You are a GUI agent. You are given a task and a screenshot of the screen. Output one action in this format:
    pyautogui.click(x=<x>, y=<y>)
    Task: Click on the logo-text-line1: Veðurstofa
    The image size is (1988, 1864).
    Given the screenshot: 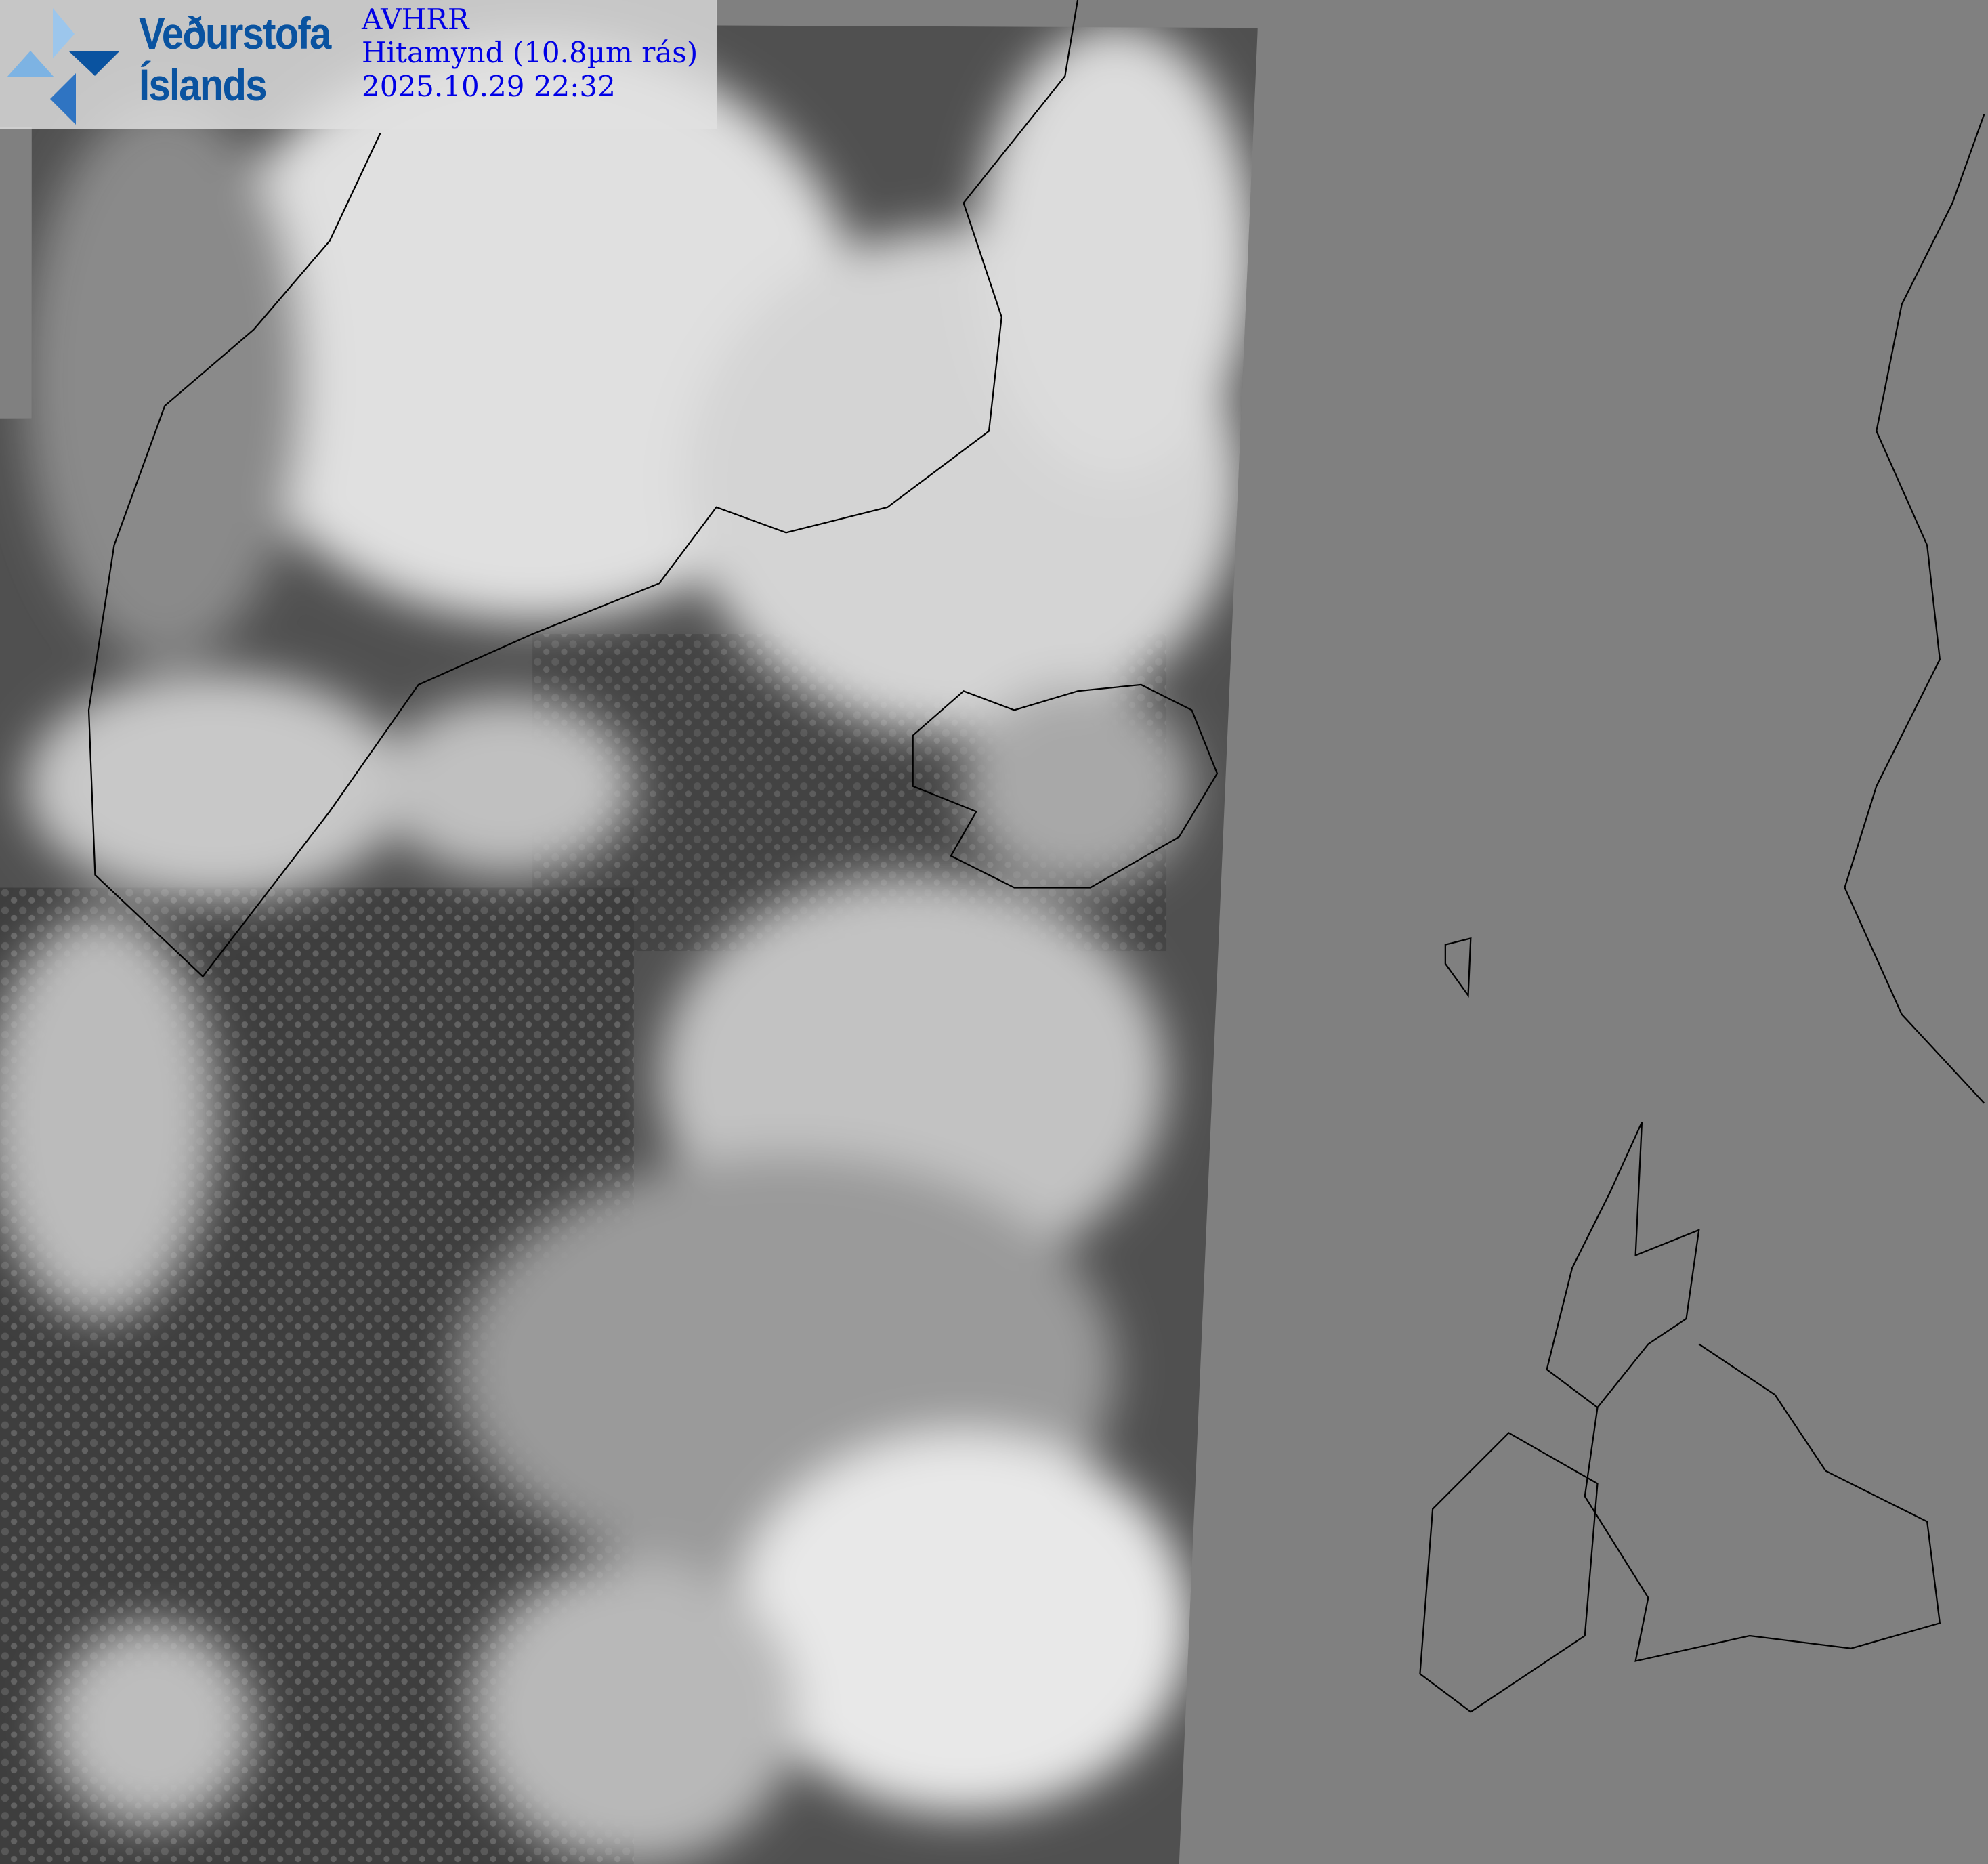 What is the action you would take?
    pyautogui.click(x=235, y=33)
    